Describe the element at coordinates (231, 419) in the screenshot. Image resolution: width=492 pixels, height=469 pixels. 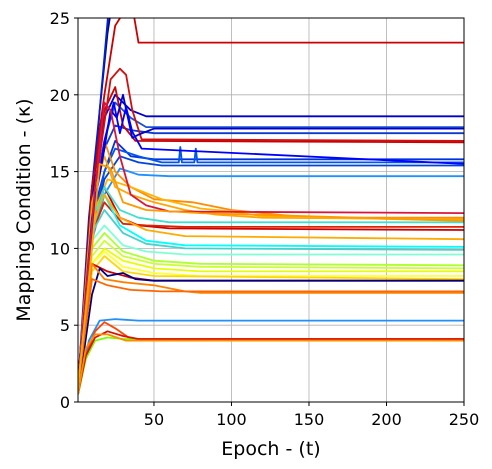
I see `x-tick-label: 100` at that location.